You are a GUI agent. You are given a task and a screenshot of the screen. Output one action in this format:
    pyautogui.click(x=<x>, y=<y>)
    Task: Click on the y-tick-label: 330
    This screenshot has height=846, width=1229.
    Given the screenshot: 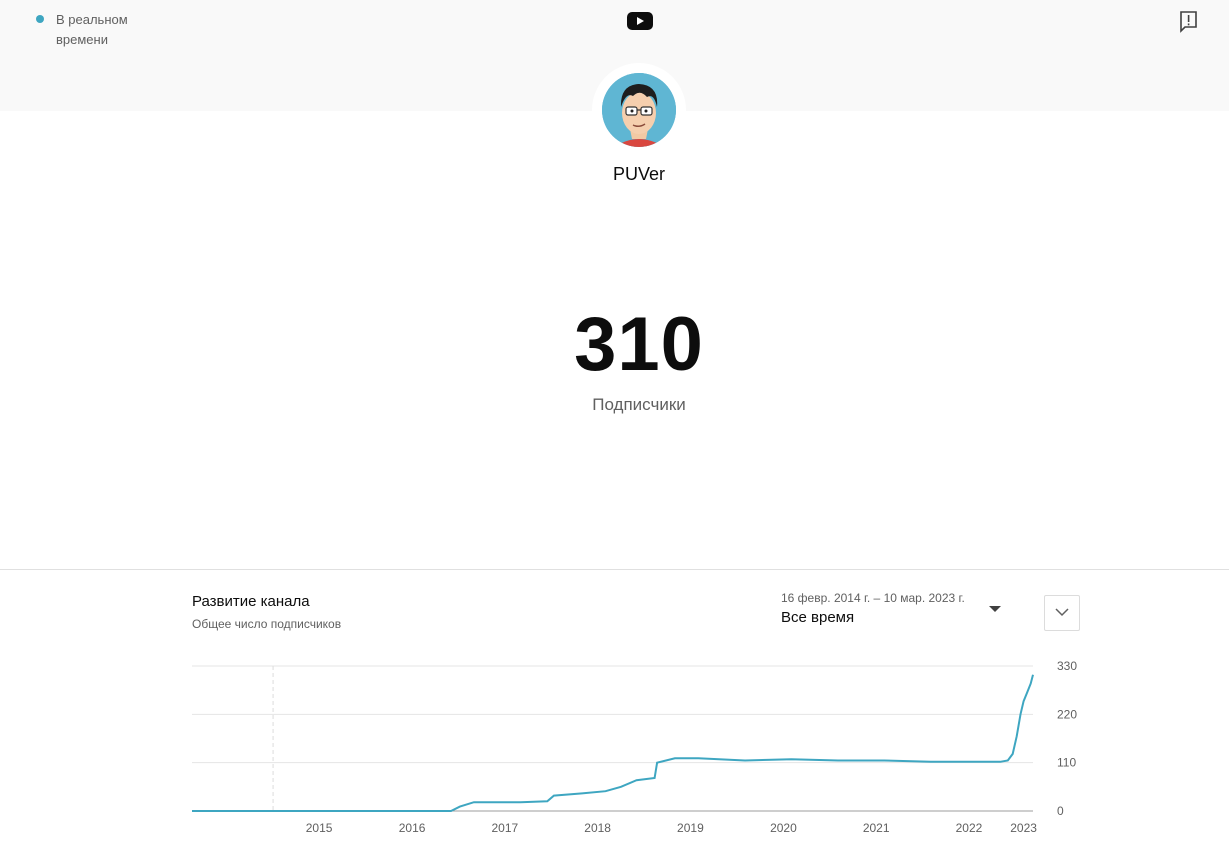 What is the action you would take?
    pyautogui.click(x=1067, y=666)
    